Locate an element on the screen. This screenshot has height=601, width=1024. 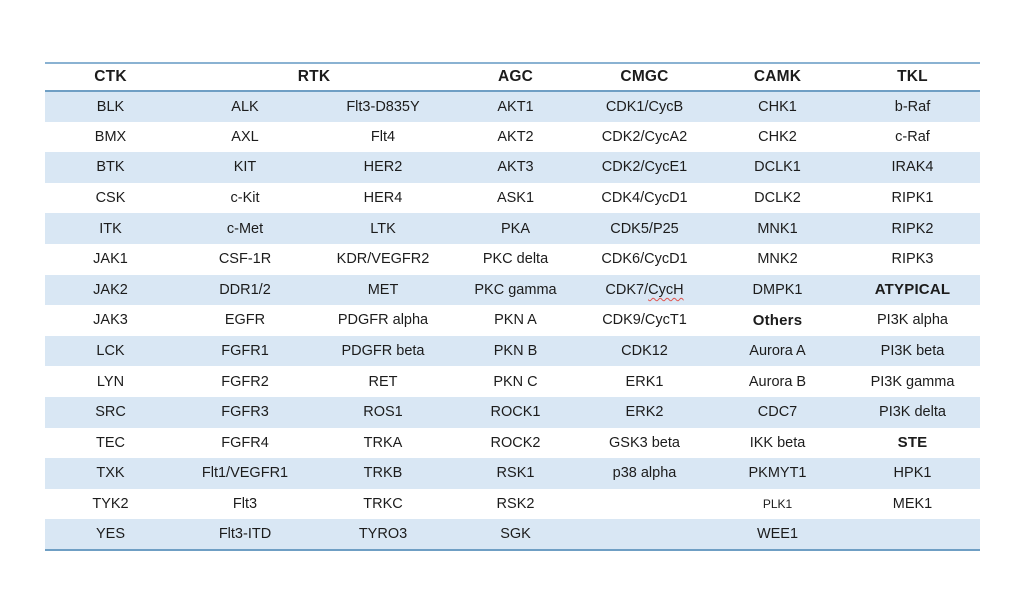
table-cell: Flt3-ITD is located at coordinates (245, 534).